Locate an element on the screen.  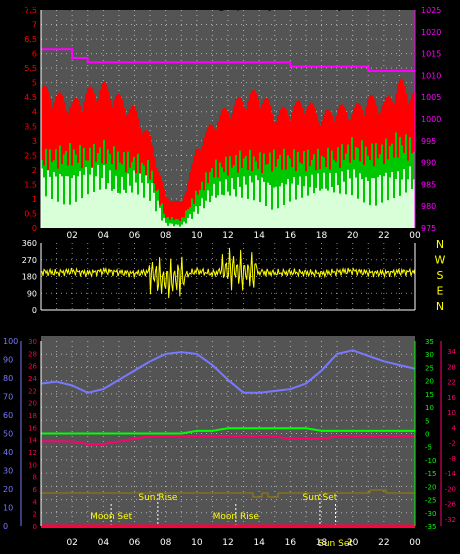
wind-direction-line is located at coordinates (228, 273).